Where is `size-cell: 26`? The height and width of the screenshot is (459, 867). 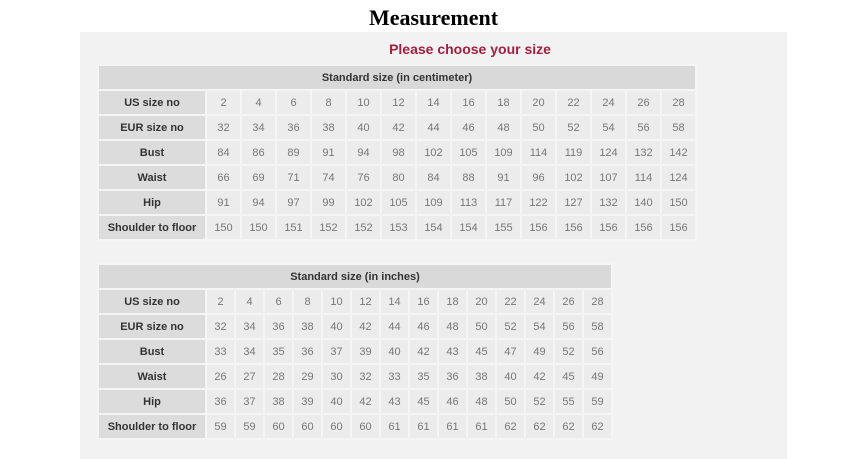 size-cell: 26 is located at coordinates (643, 102).